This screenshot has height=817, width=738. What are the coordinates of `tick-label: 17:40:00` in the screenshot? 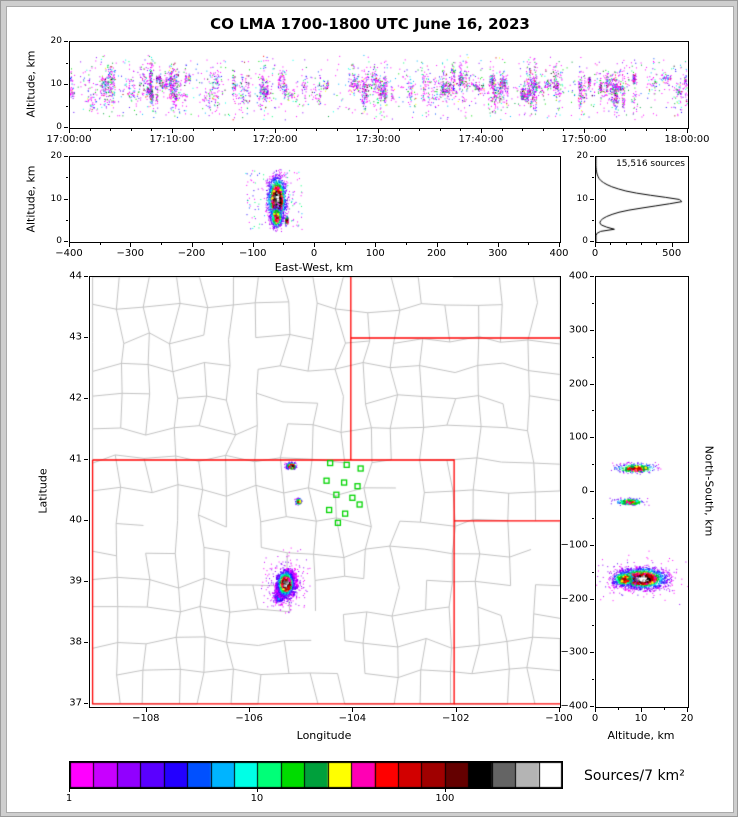 It's located at (481, 139).